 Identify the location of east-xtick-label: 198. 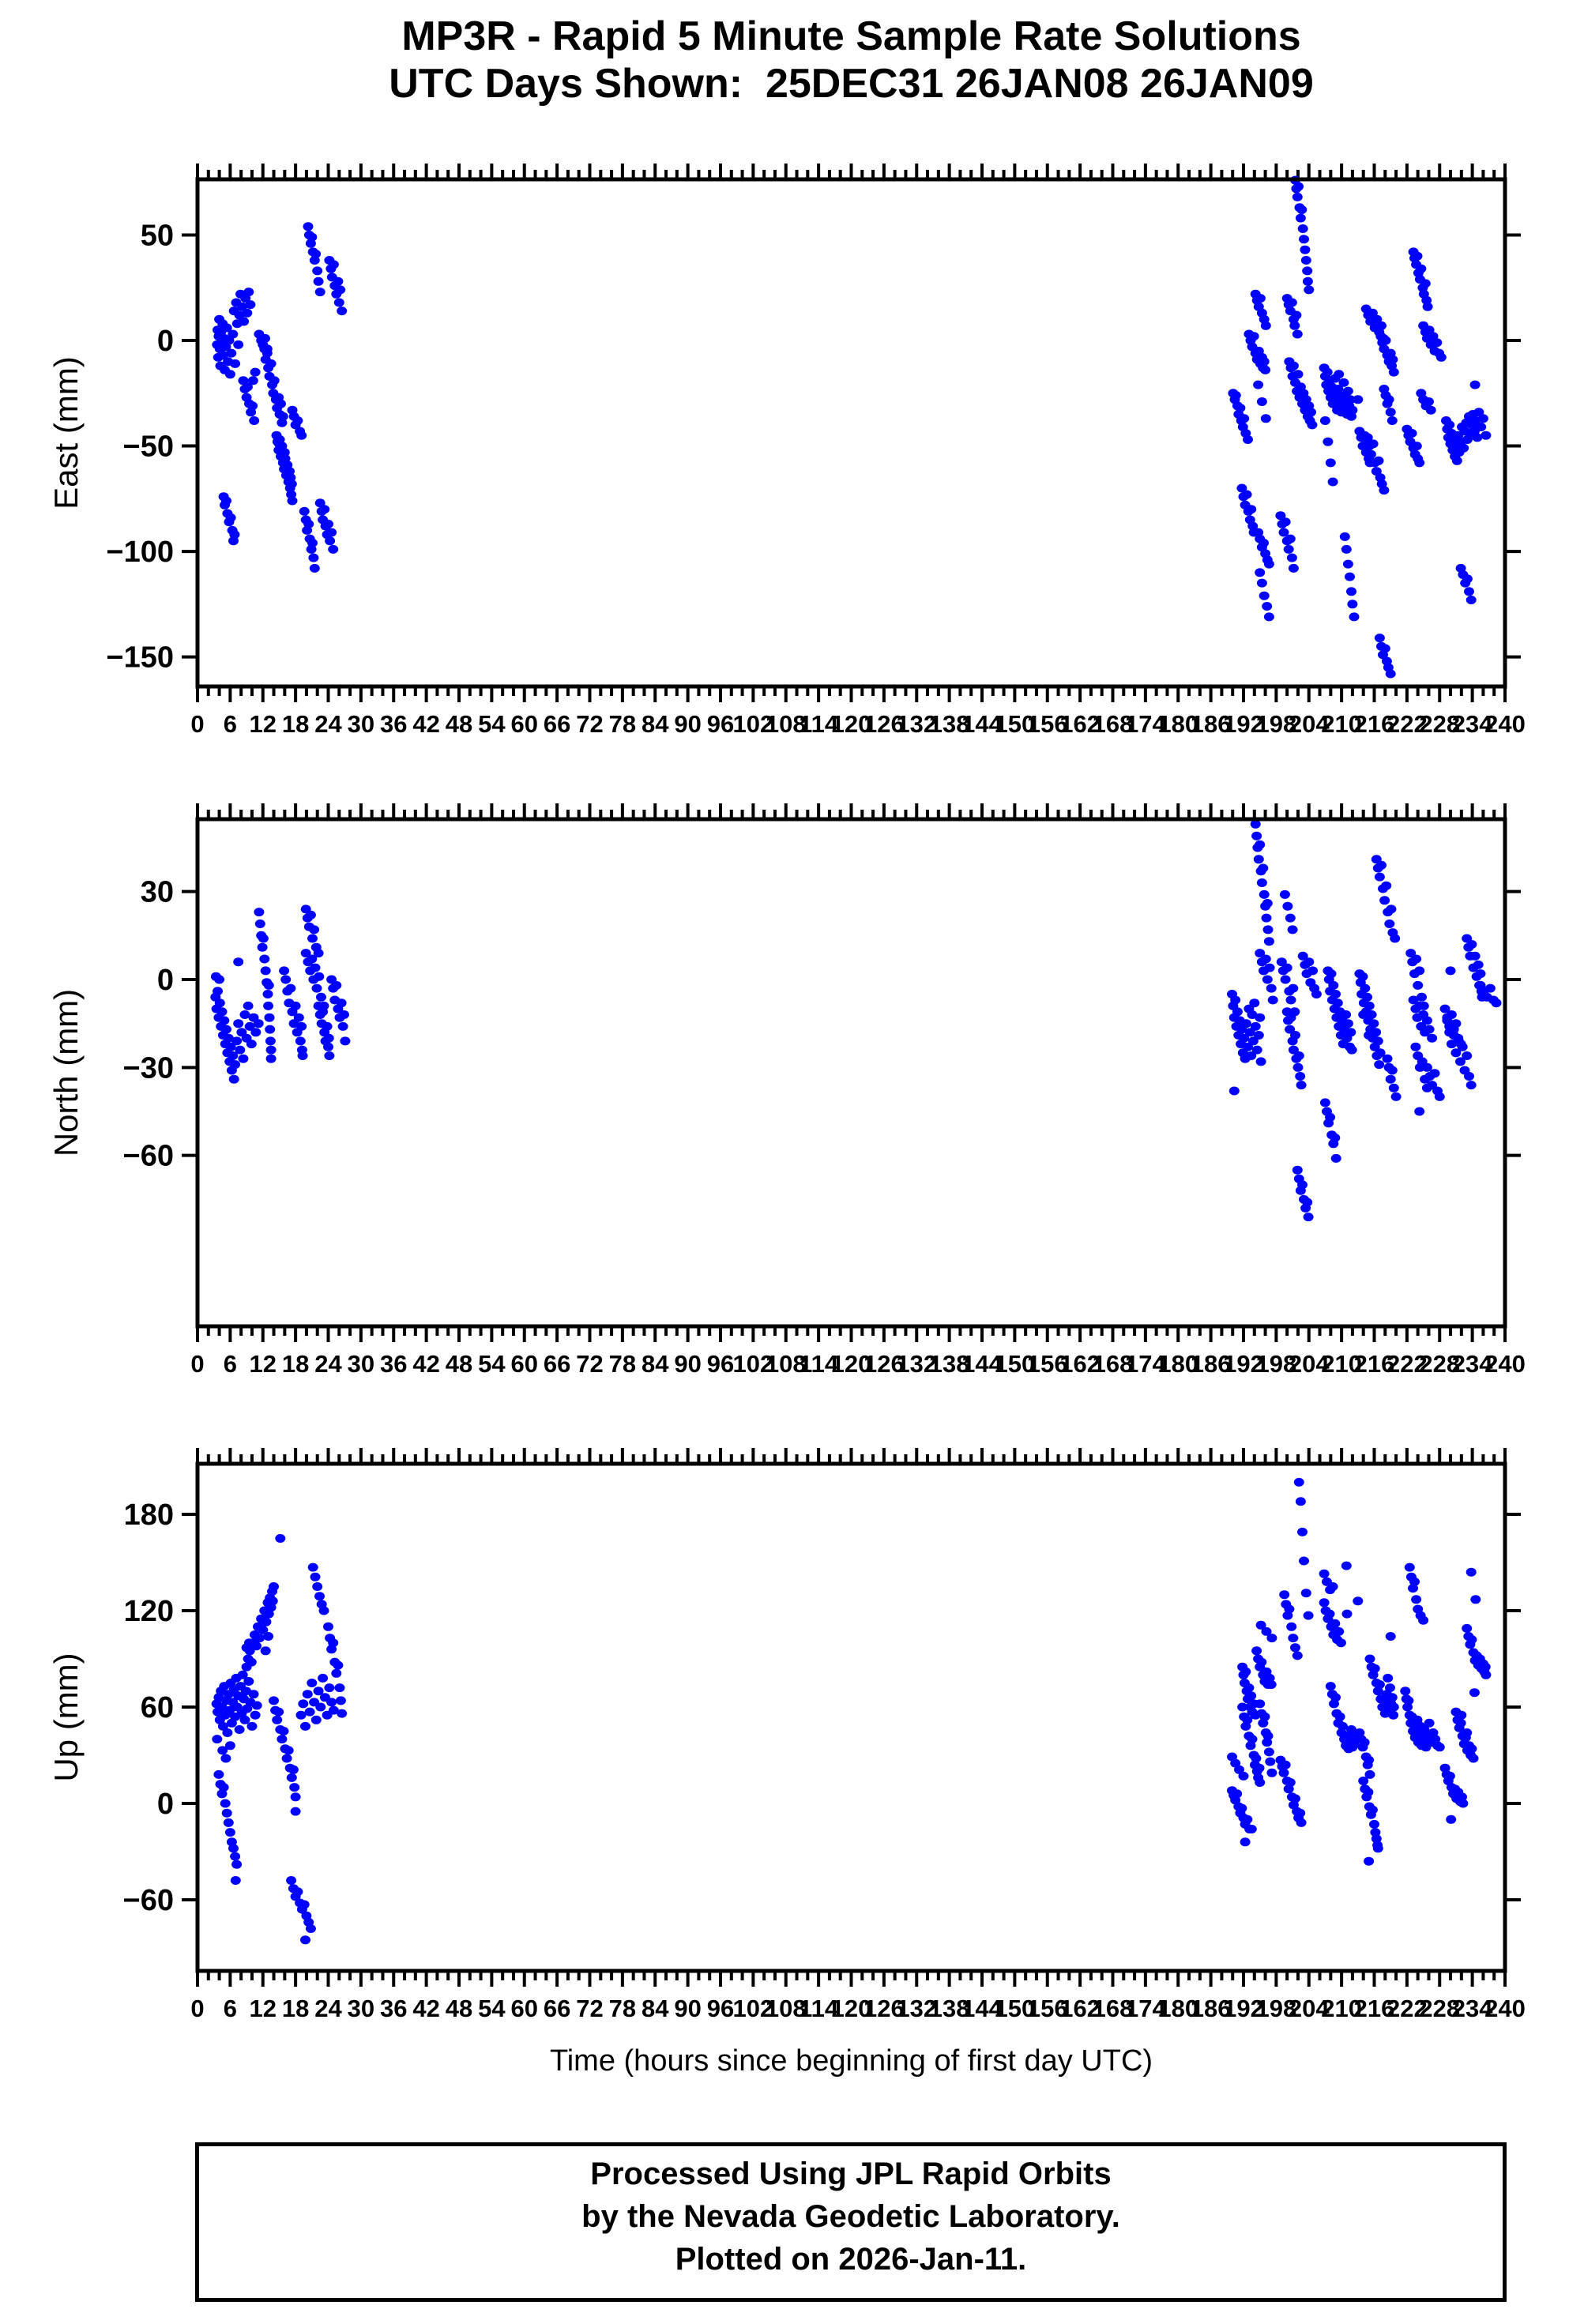
(1276, 724).